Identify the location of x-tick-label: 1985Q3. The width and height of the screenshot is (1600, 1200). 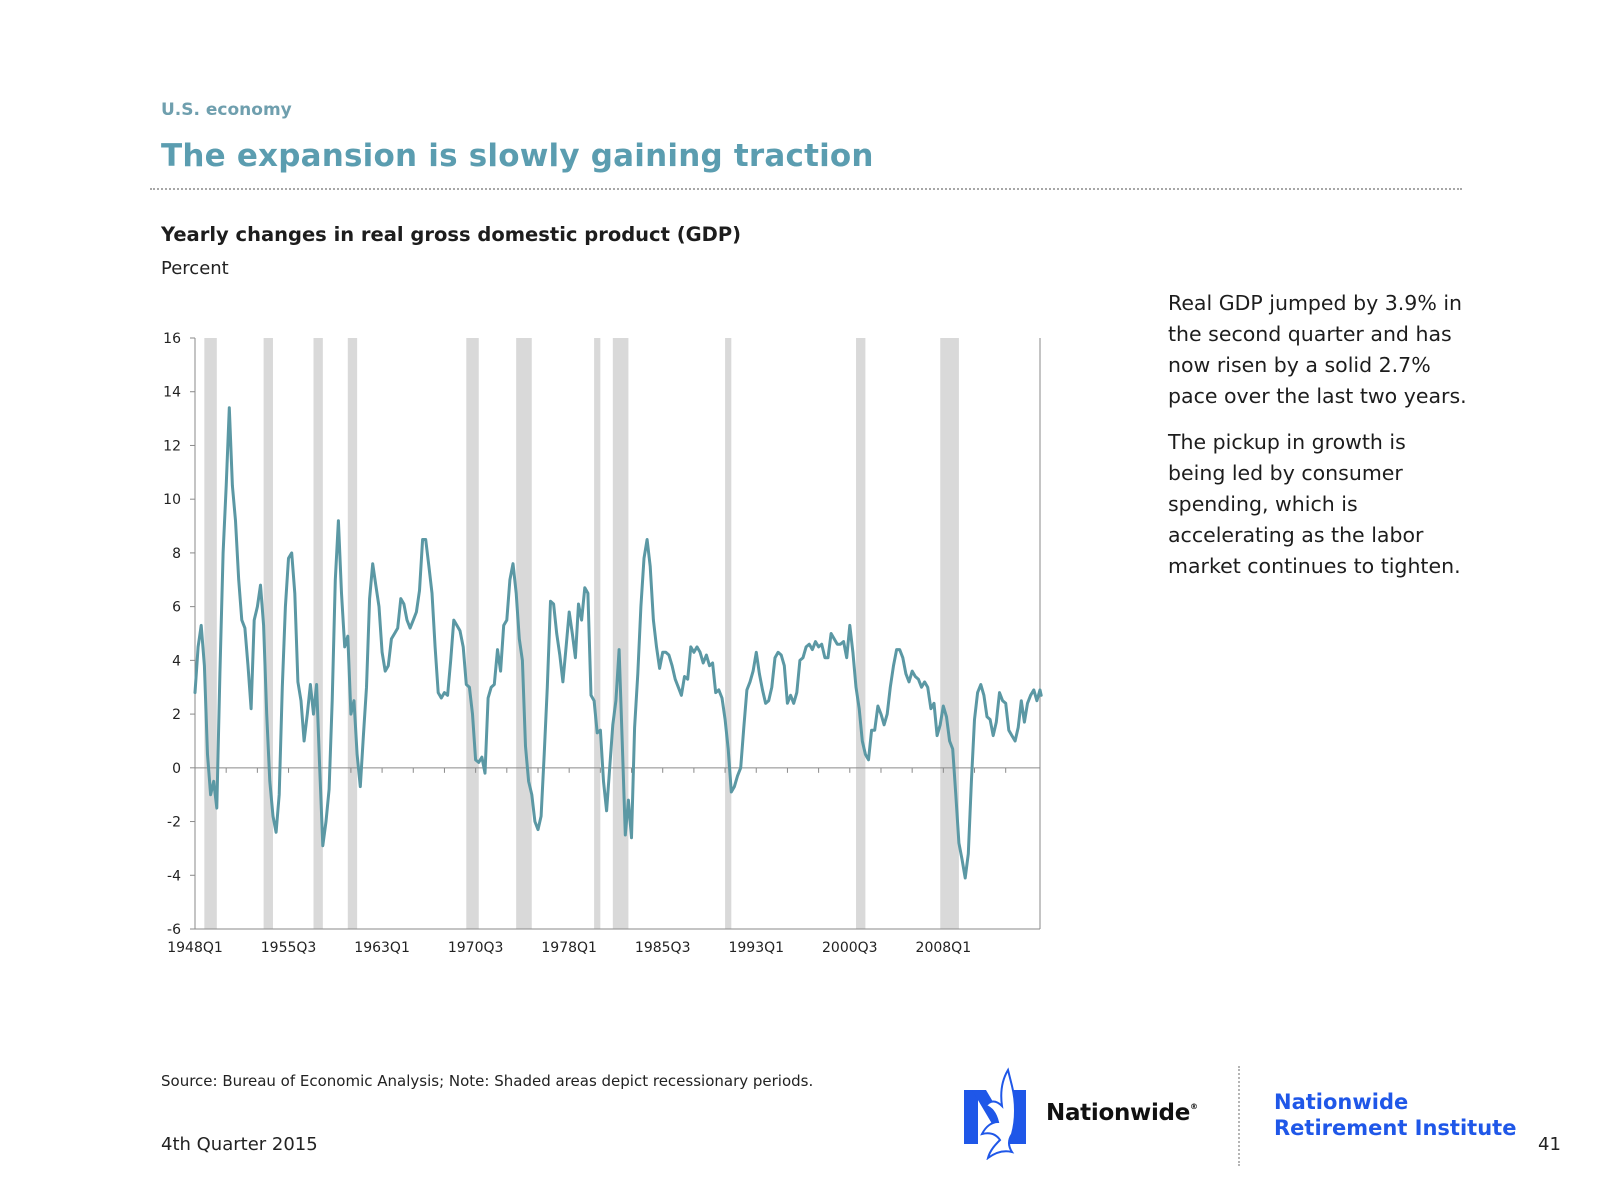
(663, 948).